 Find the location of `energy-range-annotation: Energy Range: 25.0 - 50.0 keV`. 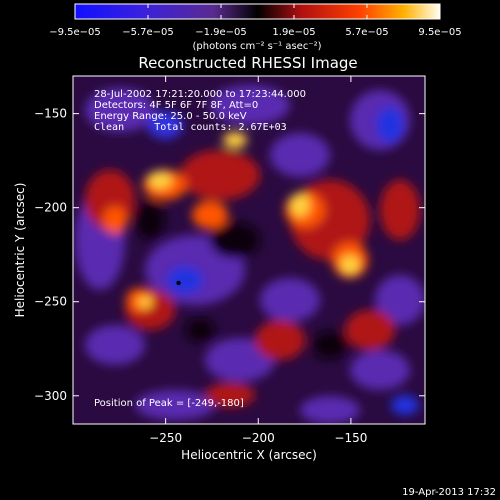

energy-range-annotation: Energy Range: 25.0 - 50.0 keV is located at coordinates (170, 116).